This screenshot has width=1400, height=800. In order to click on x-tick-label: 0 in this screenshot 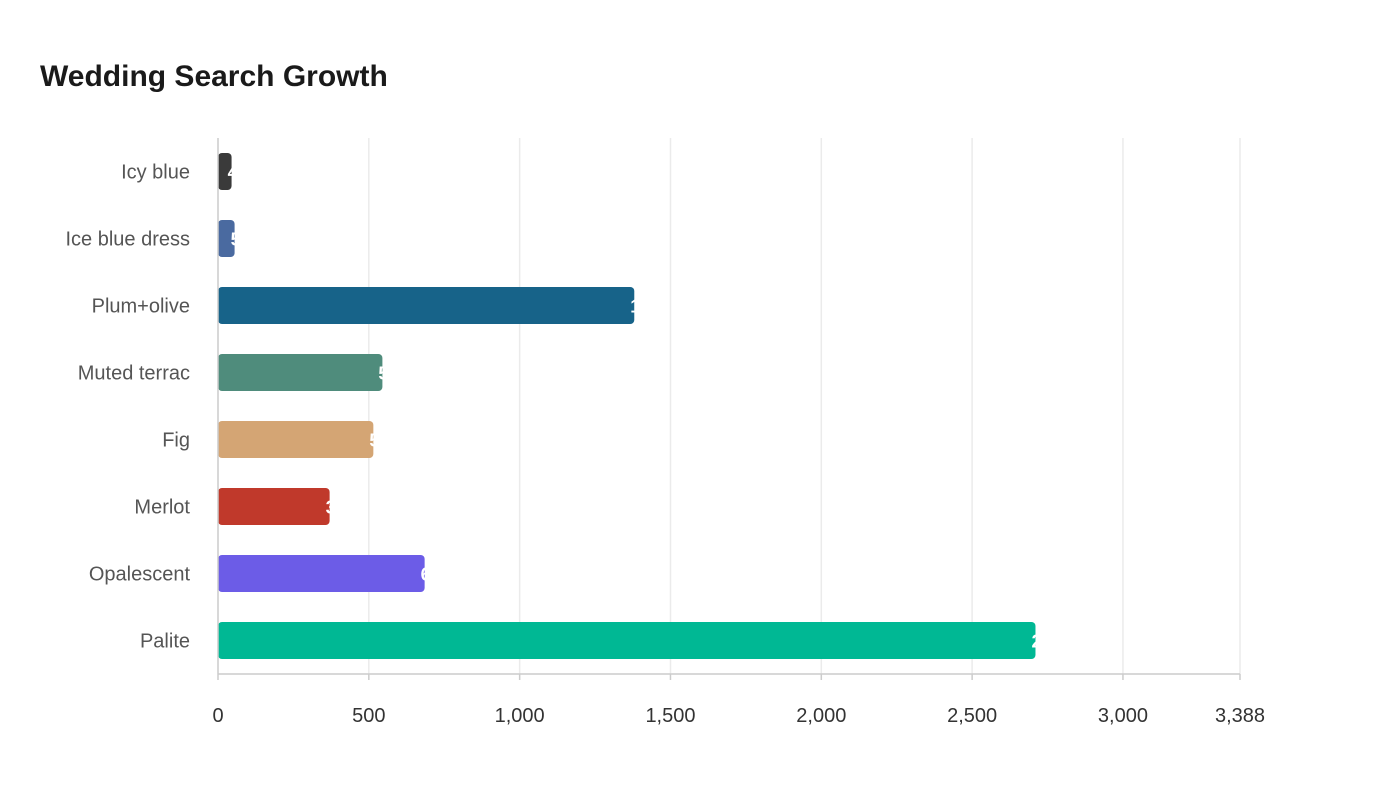, I will do `click(217, 716)`.